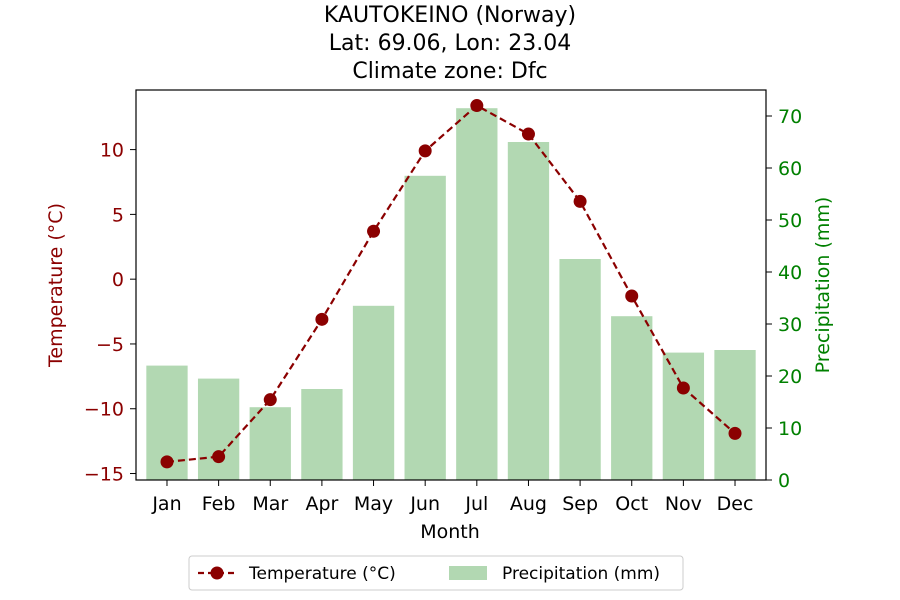 The width and height of the screenshot is (900, 600). Describe the element at coordinates (322, 574) in the screenshot. I see `legend-temperature-label: Temperature (°C)` at that location.